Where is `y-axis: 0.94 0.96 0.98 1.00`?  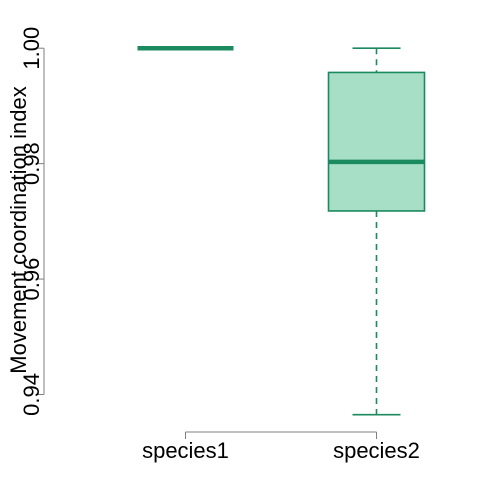
y-axis: 0.94 0.96 0.98 1.00 is located at coordinates (32, 221).